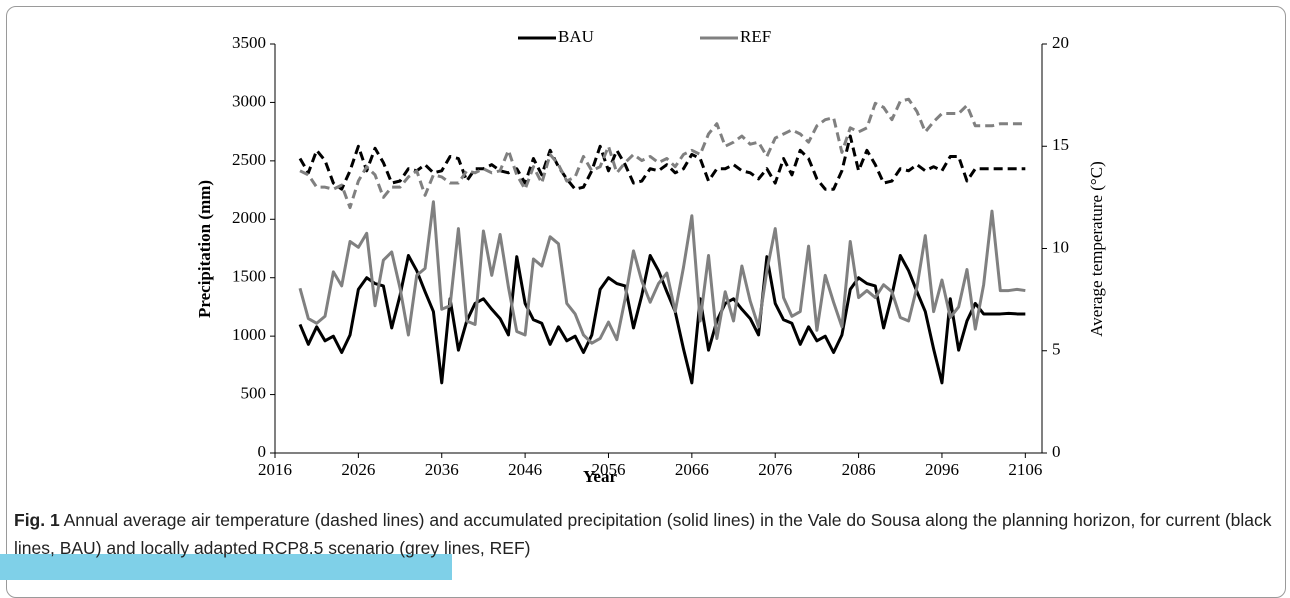 The height and width of the screenshot is (598, 1290). I want to click on x-tick-label: 2086, so click(859, 469).